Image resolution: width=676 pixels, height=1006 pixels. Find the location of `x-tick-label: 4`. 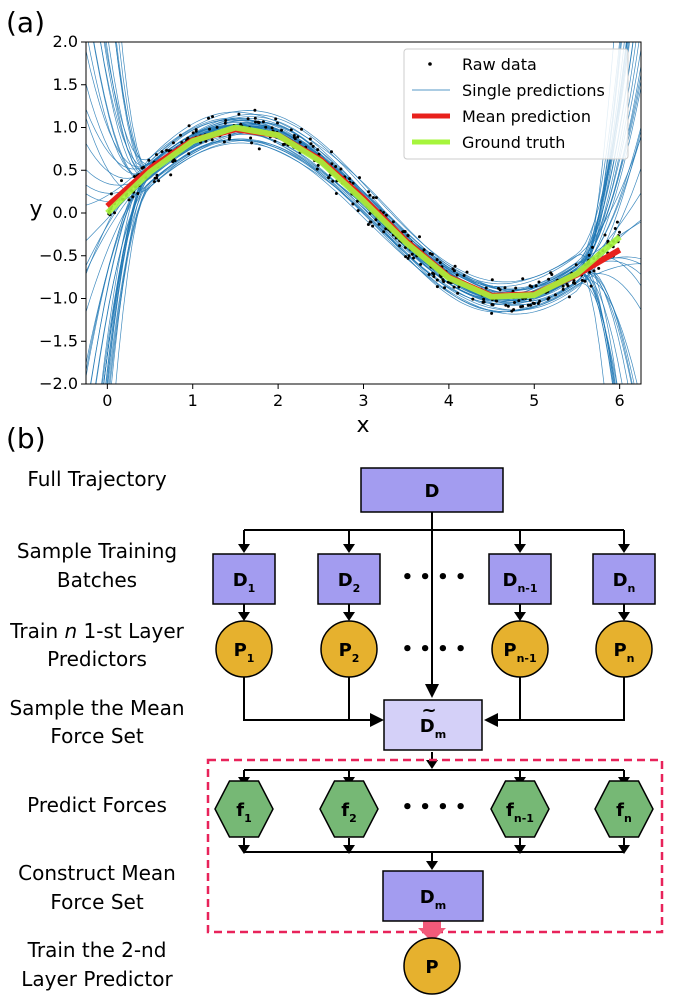

x-tick-label: 4 is located at coordinates (449, 400).